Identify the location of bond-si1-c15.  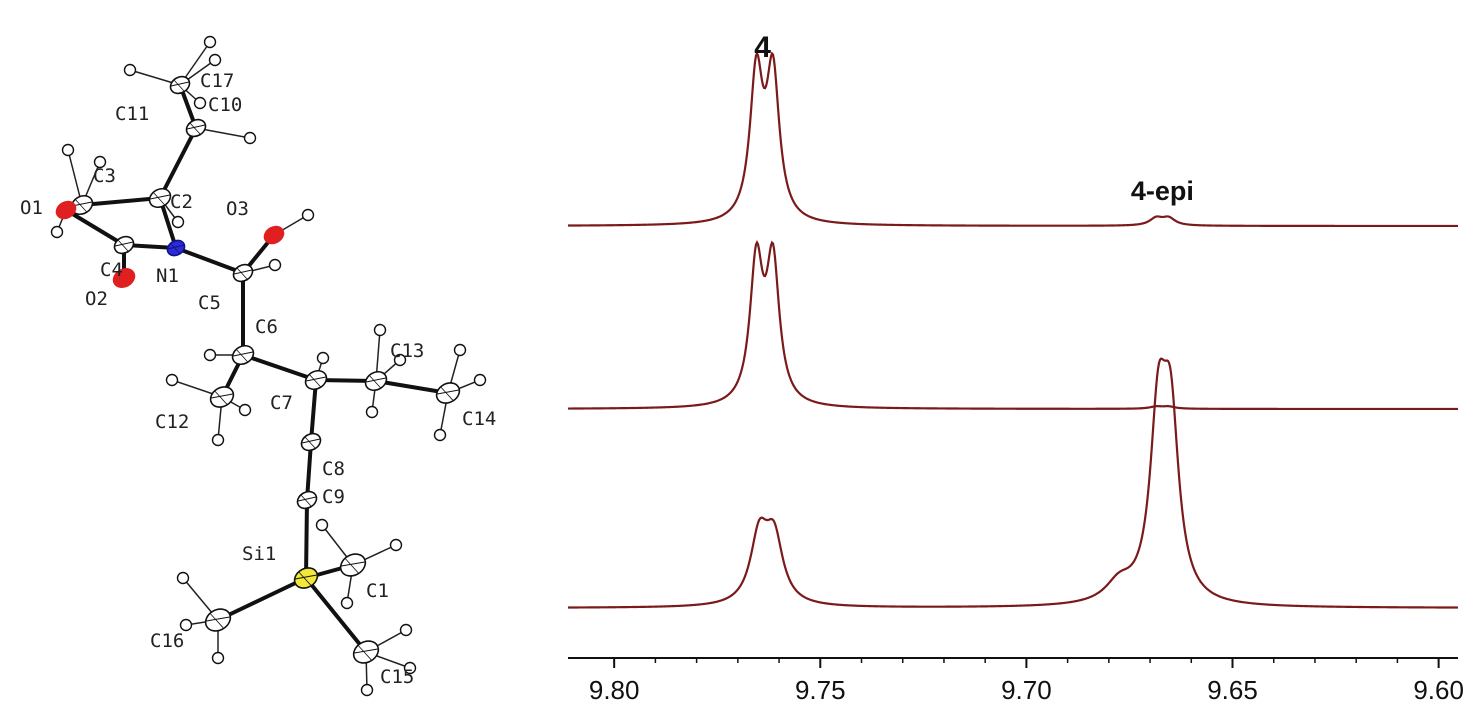
(336, 615).